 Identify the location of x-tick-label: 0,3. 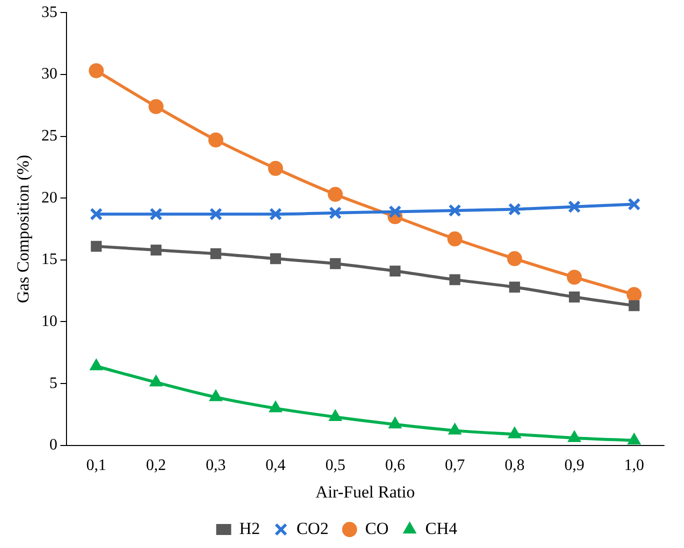
(216, 465).